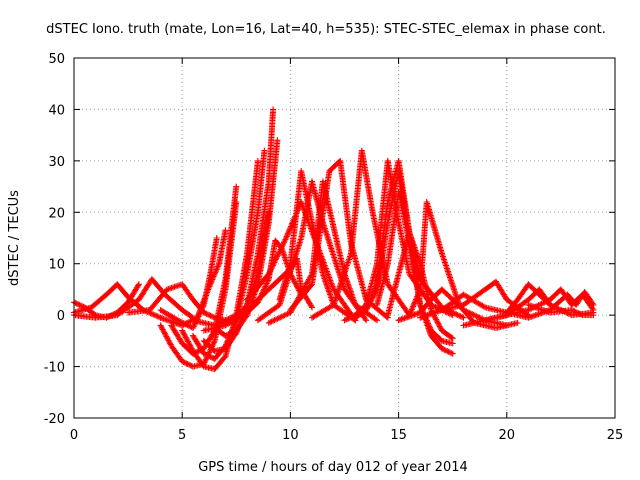 This screenshot has width=640, height=480. Describe the element at coordinates (333, 467) in the screenshot. I see `x-axis-label: GPS time / hours of day 012 of year 2014` at that location.